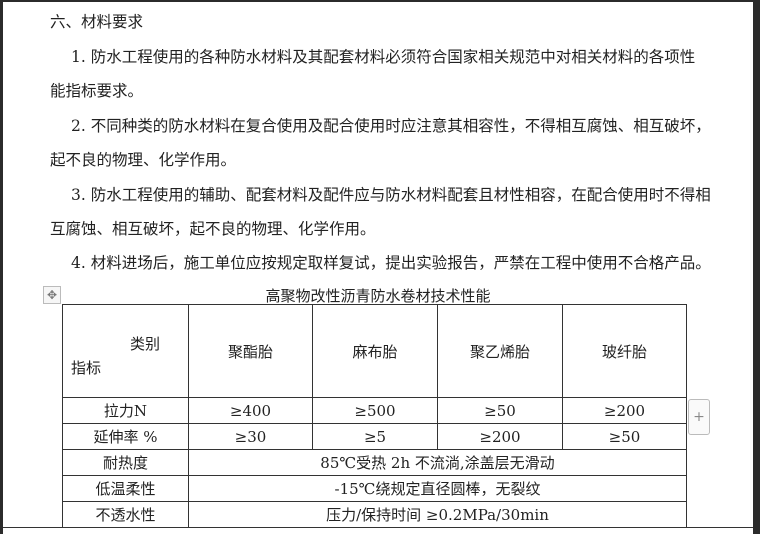  What do you see at coordinates (143, 160) in the screenshot?
I see `paragraph-2-line-2: 起不良的物理、化学作用。` at bounding box center [143, 160].